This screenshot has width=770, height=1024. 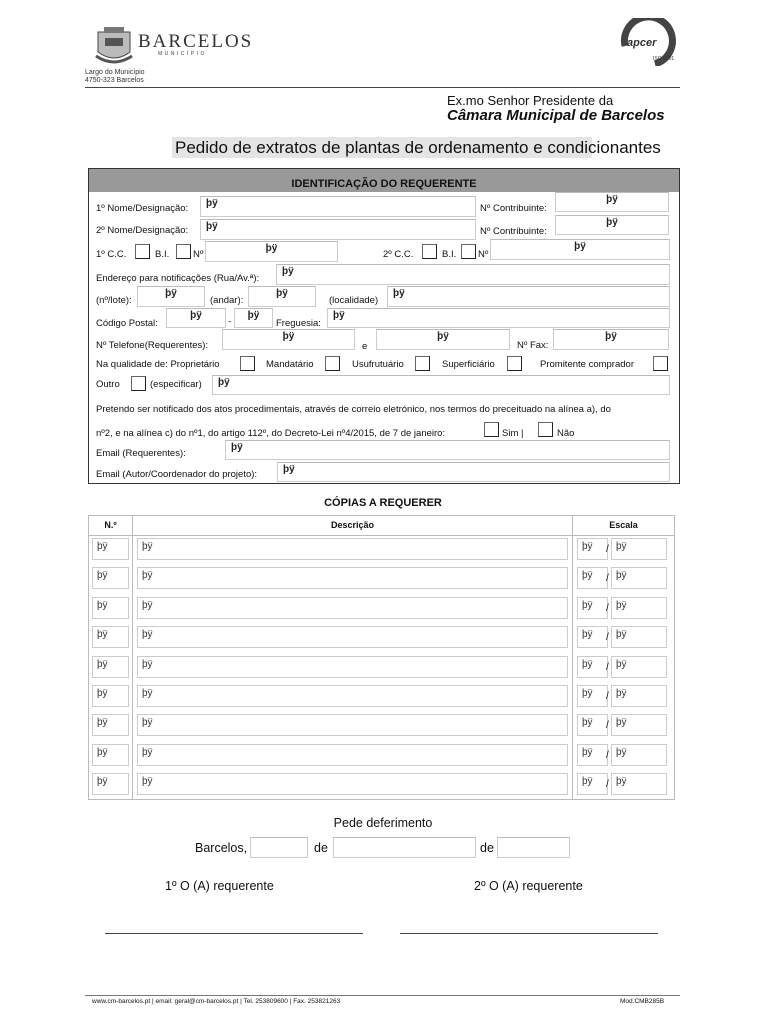 What do you see at coordinates (279, 847) in the screenshot?
I see `day-input` at bounding box center [279, 847].